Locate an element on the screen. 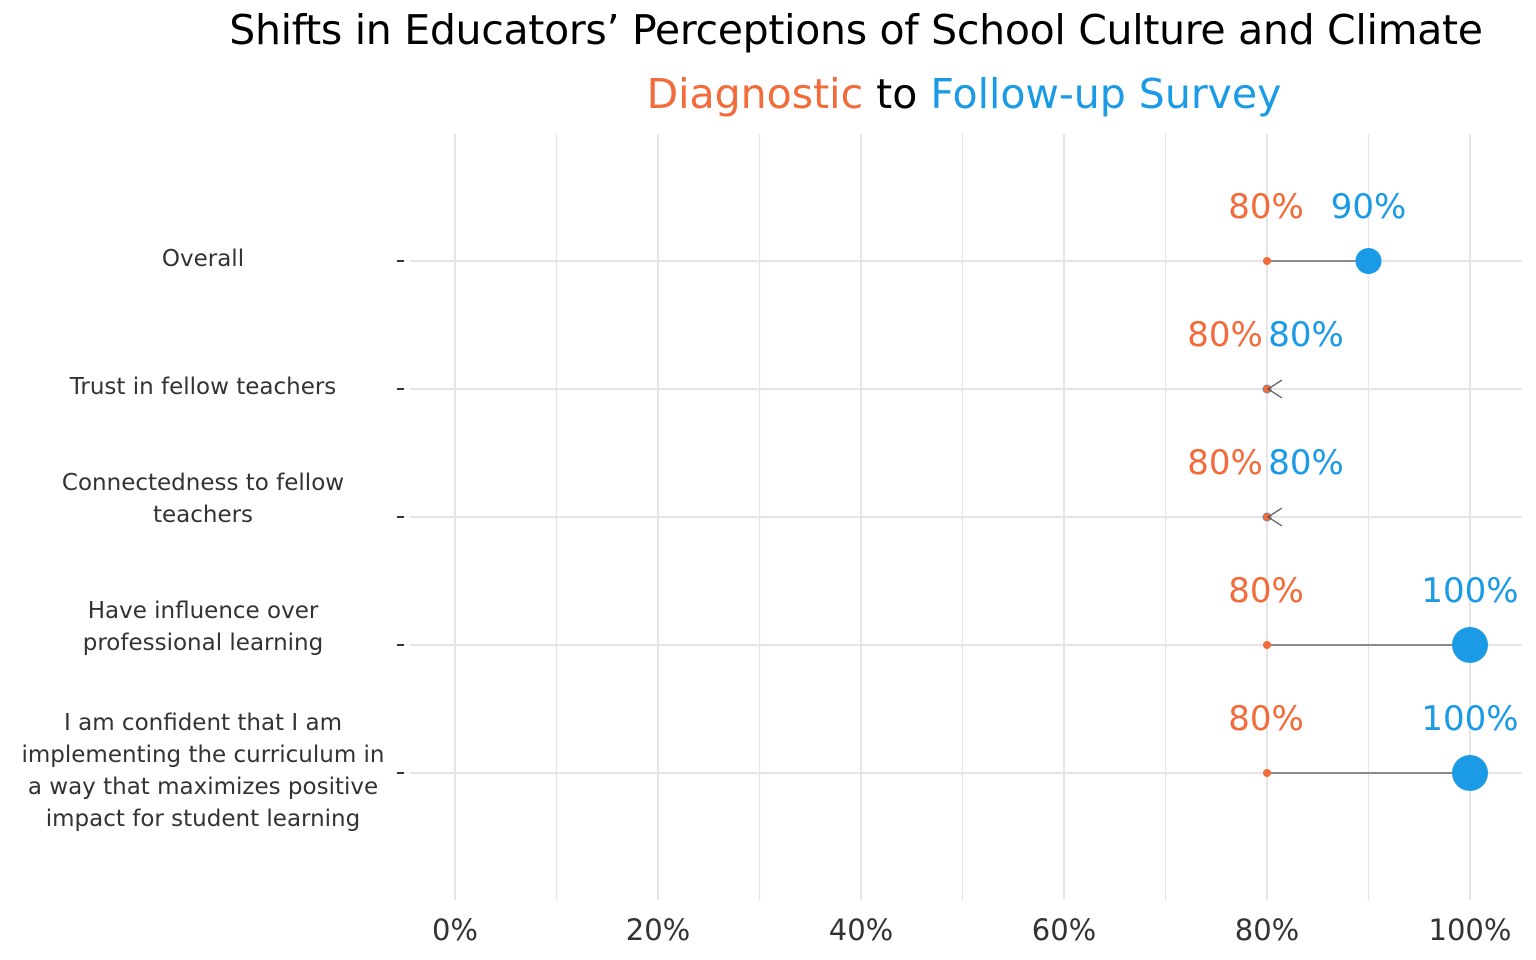  subtitle-connector-word: to is located at coordinates (897, 94).